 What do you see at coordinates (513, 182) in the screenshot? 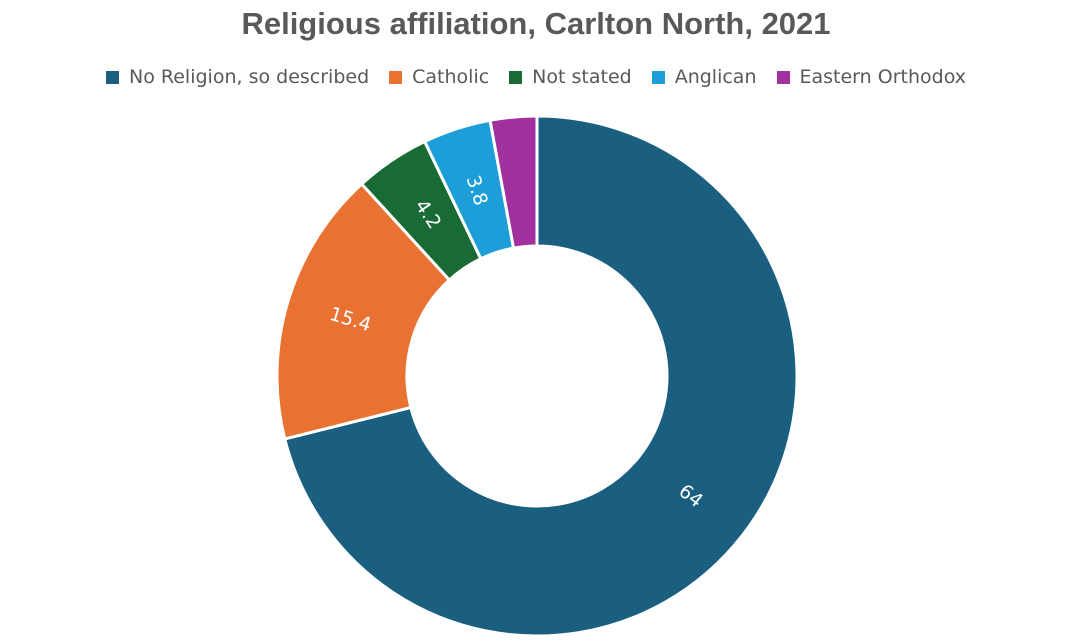
I see `slice-eastern-orthodox` at bounding box center [513, 182].